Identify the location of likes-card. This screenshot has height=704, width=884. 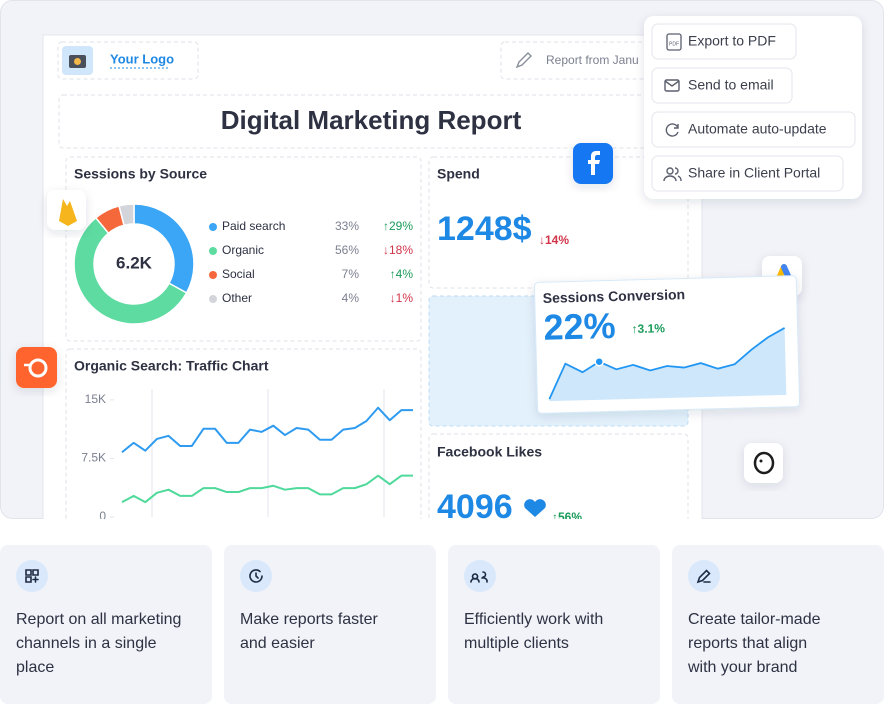
(558, 476).